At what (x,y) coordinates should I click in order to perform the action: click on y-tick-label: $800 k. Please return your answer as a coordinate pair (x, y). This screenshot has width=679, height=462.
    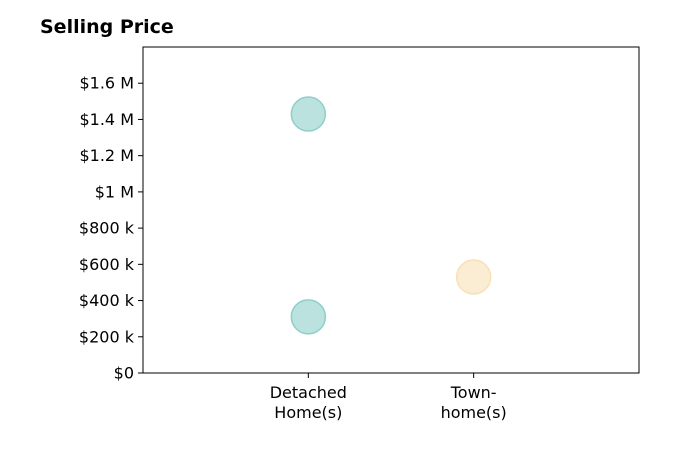
    Looking at the image, I should click on (107, 228).